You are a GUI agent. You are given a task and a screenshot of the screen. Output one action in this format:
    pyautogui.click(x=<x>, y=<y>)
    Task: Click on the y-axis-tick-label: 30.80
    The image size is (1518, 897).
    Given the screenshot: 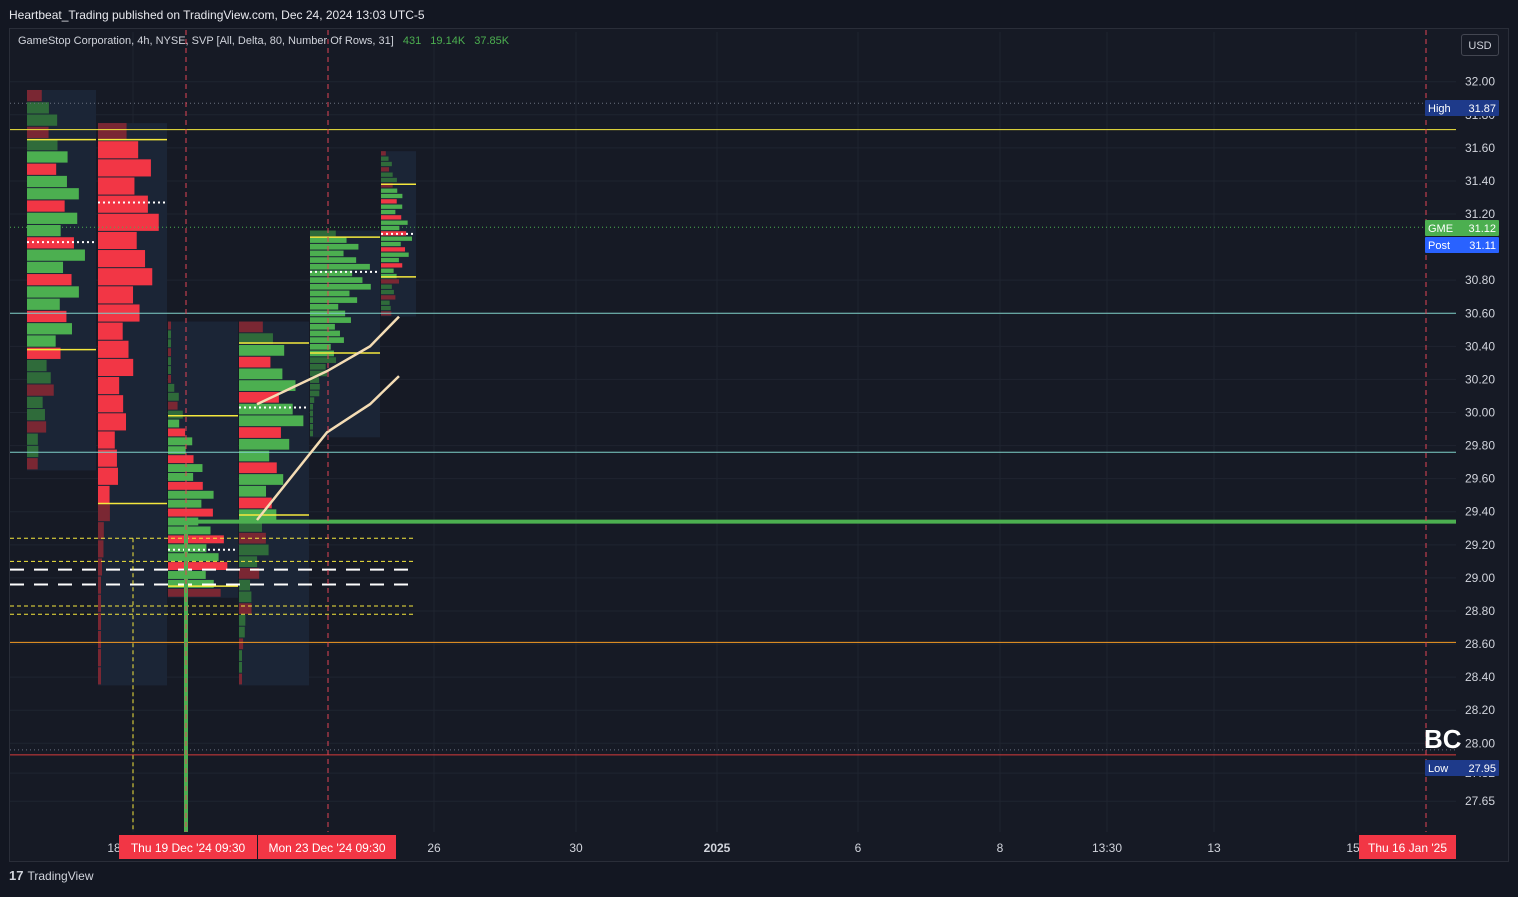 What is the action you would take?
    pyautogui.click(x=1480, y=280)
    